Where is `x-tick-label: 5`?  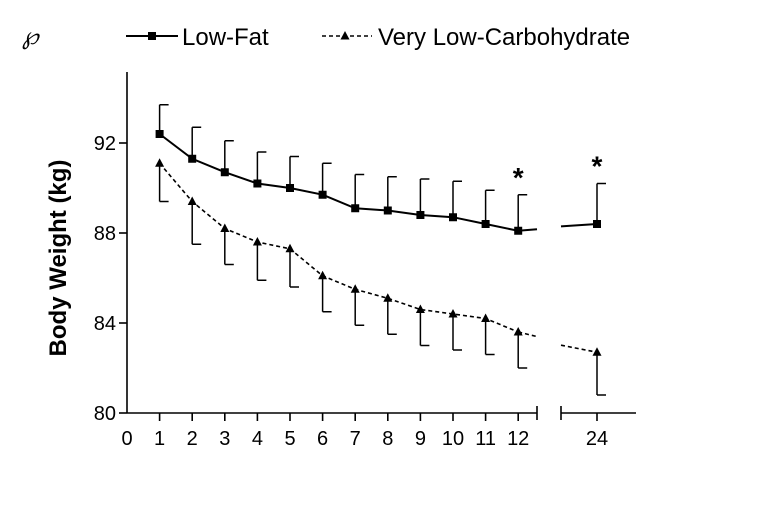
x-tick-label: 5 is located at coordinates (289, 439).